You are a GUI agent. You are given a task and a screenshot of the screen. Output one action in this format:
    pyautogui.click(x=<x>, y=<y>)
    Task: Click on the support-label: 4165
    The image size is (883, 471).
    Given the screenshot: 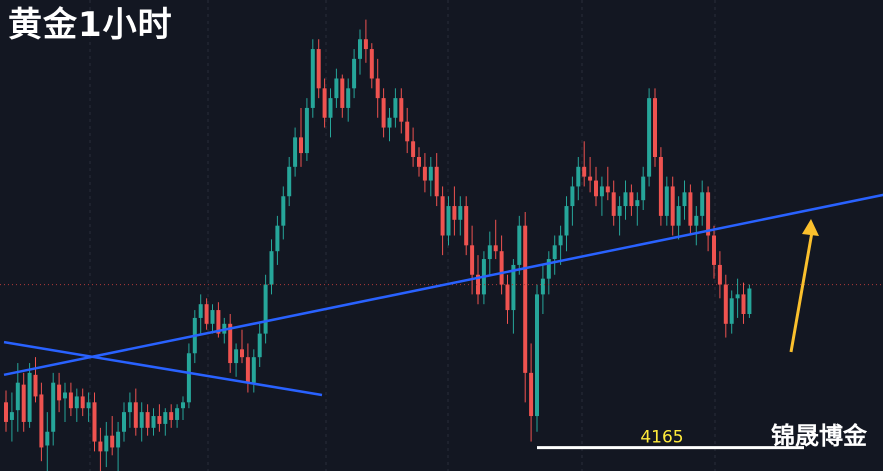 What is the action you would take?
    pyautogui.click(x=661, y=438)
    